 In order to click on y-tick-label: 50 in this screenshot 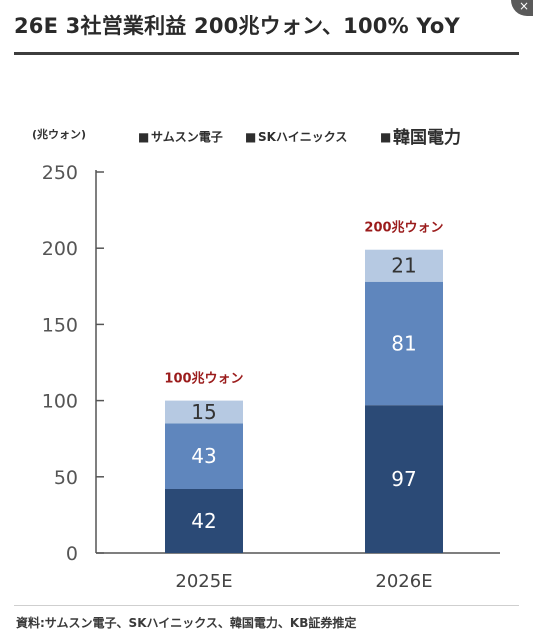, I will do `click(66, 478)`.